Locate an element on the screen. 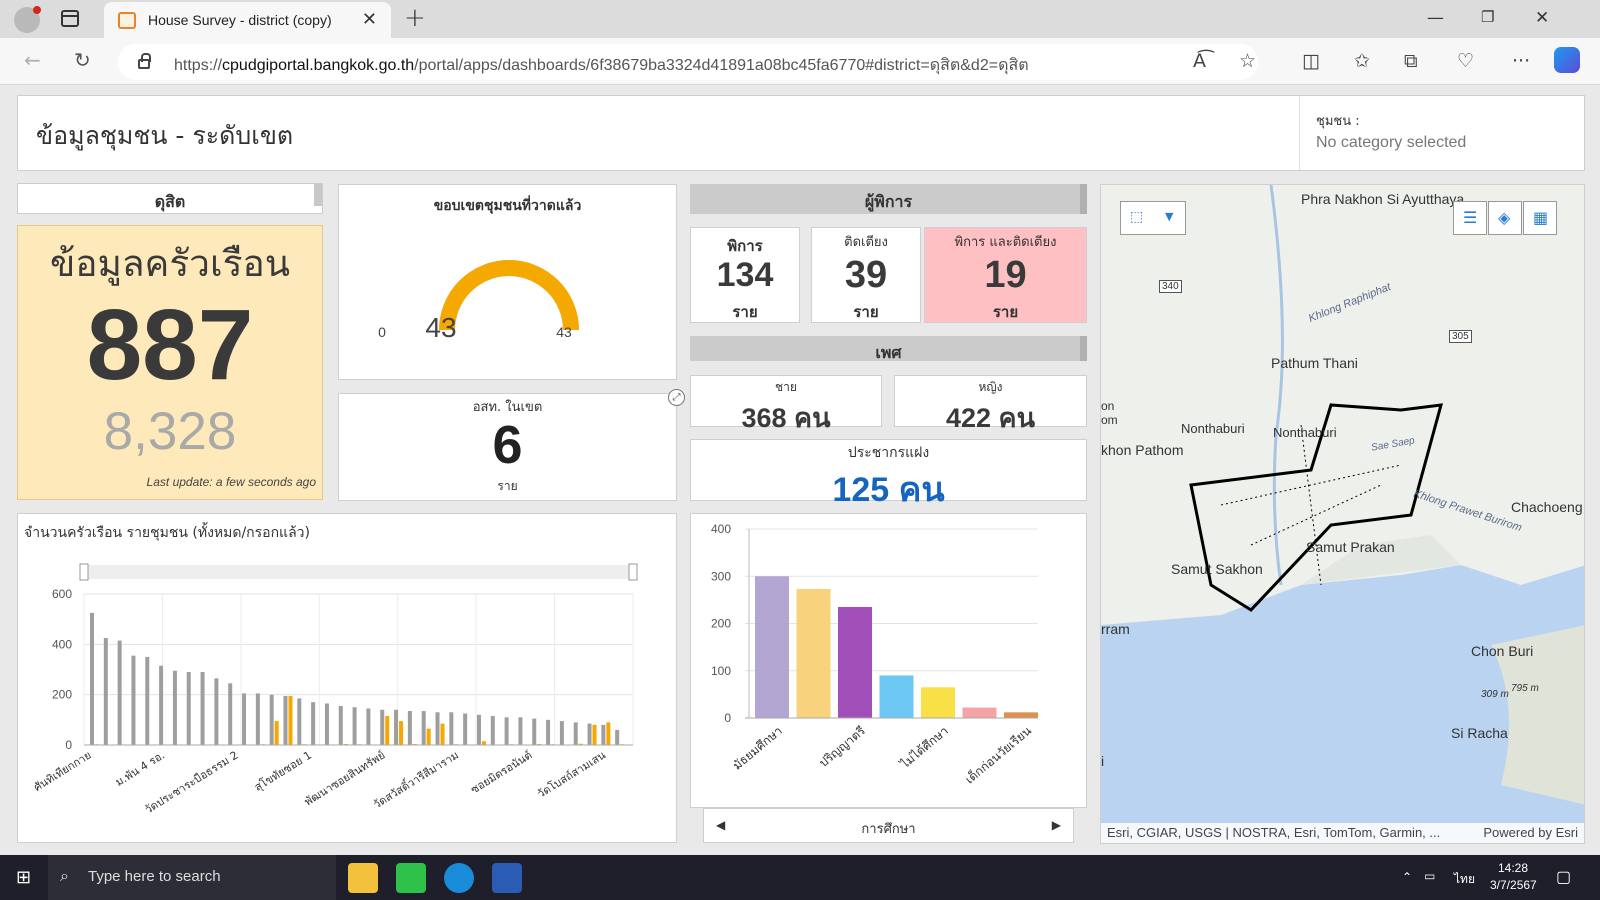  collections-icon: ⧉ is located at coordinates (1411, 61).